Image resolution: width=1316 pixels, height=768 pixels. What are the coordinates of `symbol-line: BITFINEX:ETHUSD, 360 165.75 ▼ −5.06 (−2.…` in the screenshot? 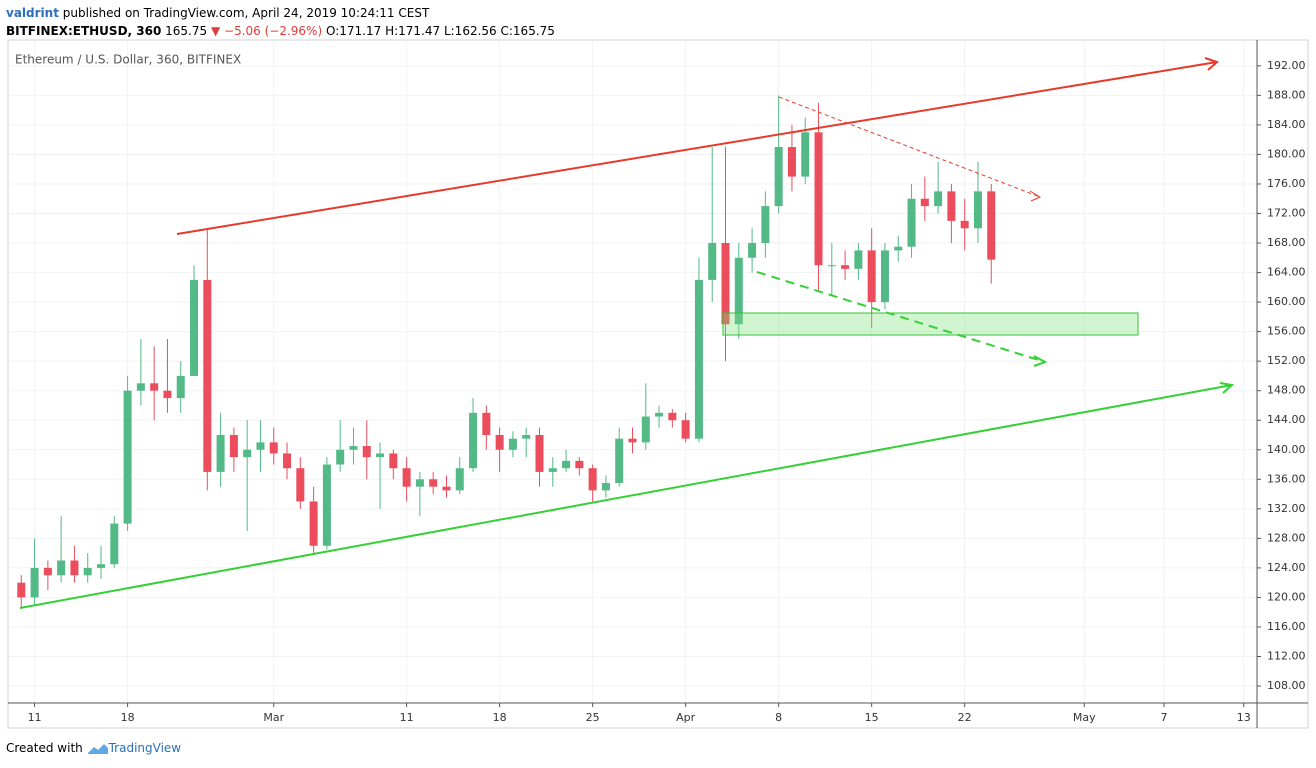 It's located at (280, 31).